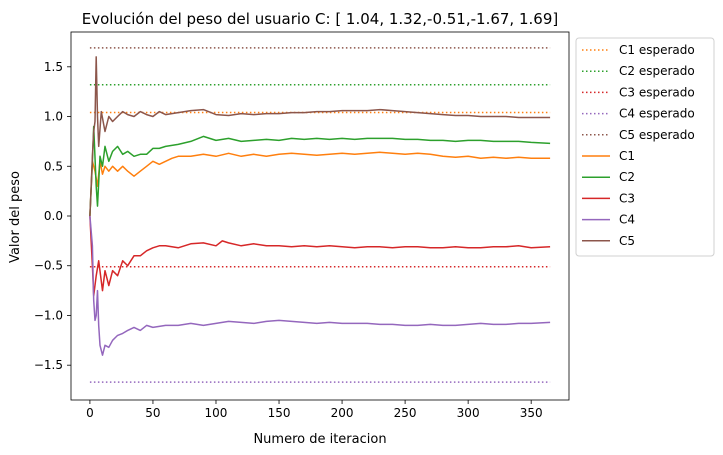  What do you see at coordinates (216, 413) in the screenshot?
I see `x-tick-label: 100` at bounding box center [216, 413].